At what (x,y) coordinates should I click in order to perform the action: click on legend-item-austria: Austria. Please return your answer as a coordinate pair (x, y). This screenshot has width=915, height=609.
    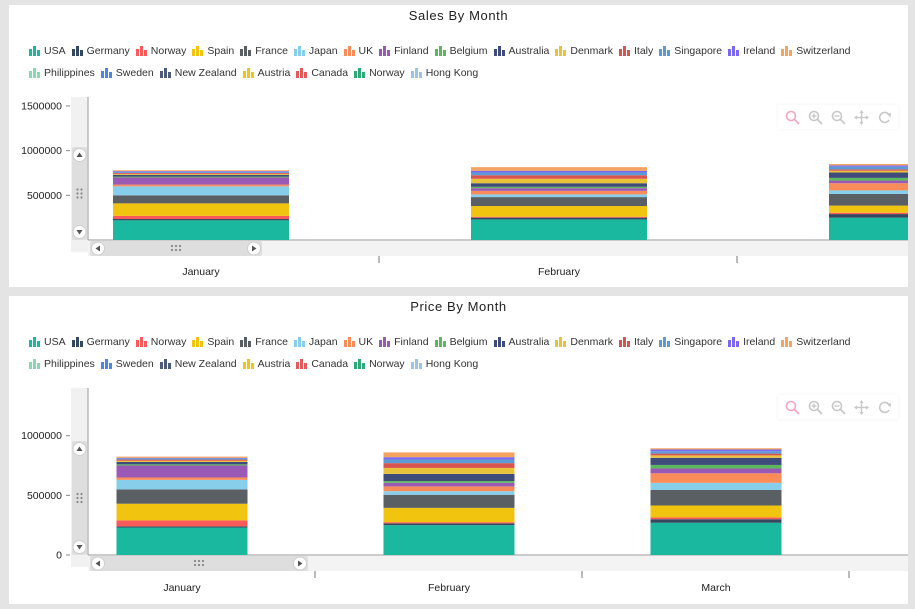
    Looking at the image, I should click on (266, 363).